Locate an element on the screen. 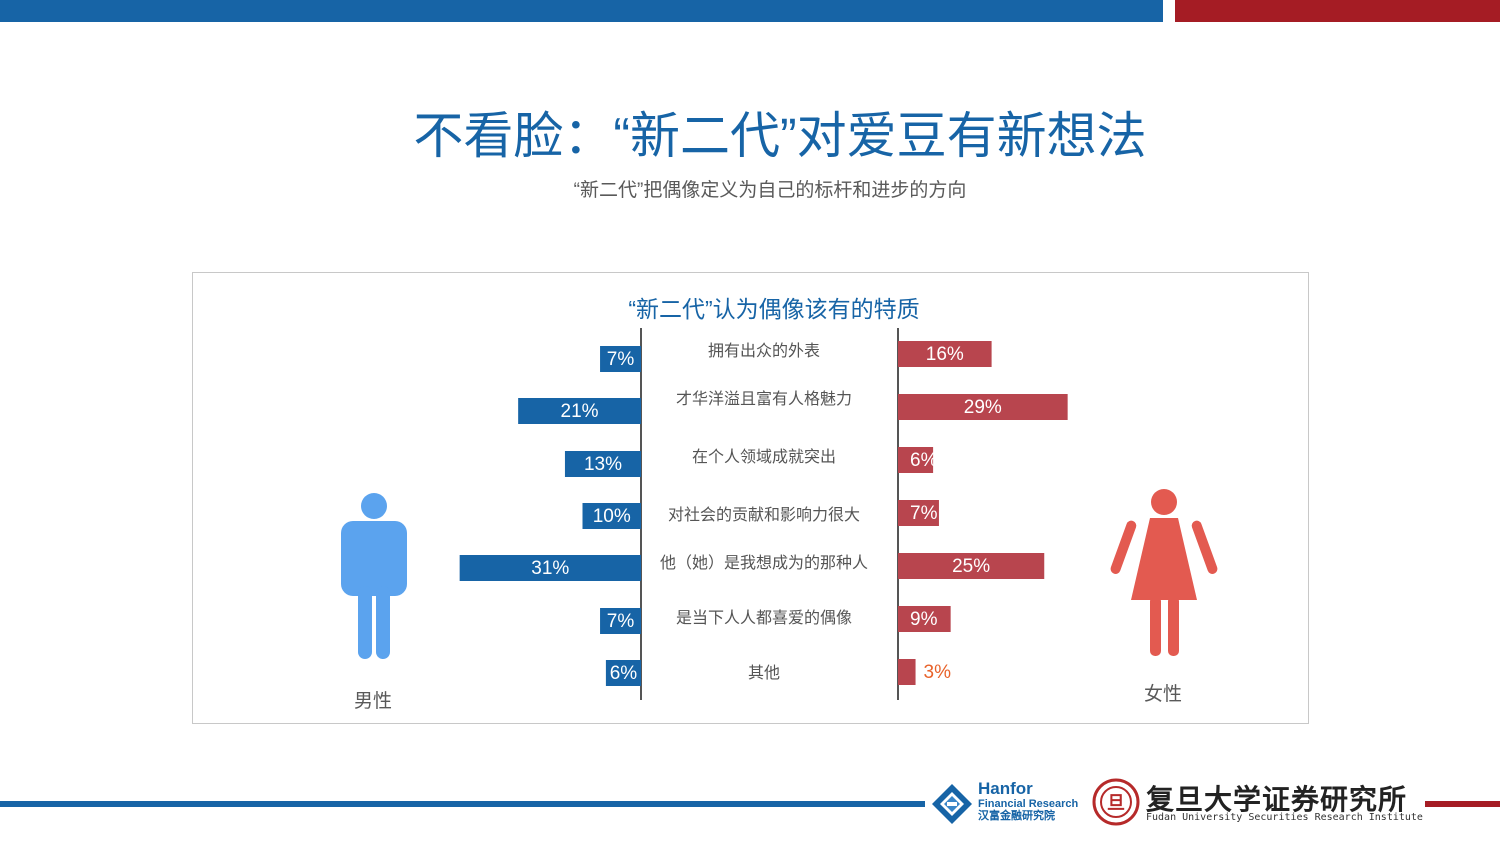 Image resolution: width=1500 pixels, height=844 pixels. female-value-label: 6% is located at coordinates (924, 460).